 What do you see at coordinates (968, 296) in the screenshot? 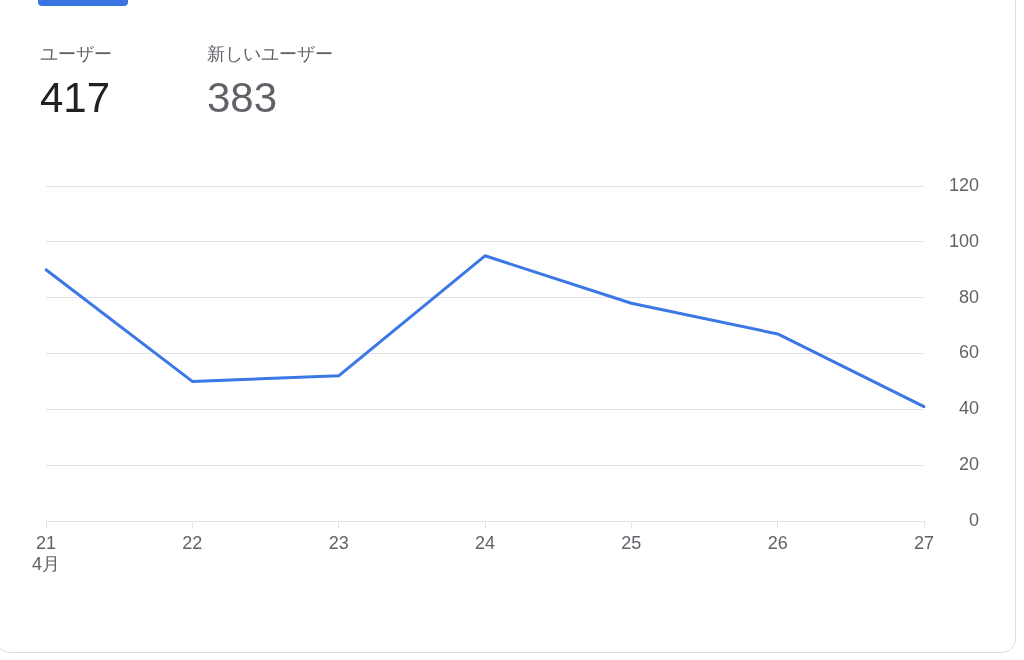
I see `y-tick-label: 80` at bounding box center [968, 296].